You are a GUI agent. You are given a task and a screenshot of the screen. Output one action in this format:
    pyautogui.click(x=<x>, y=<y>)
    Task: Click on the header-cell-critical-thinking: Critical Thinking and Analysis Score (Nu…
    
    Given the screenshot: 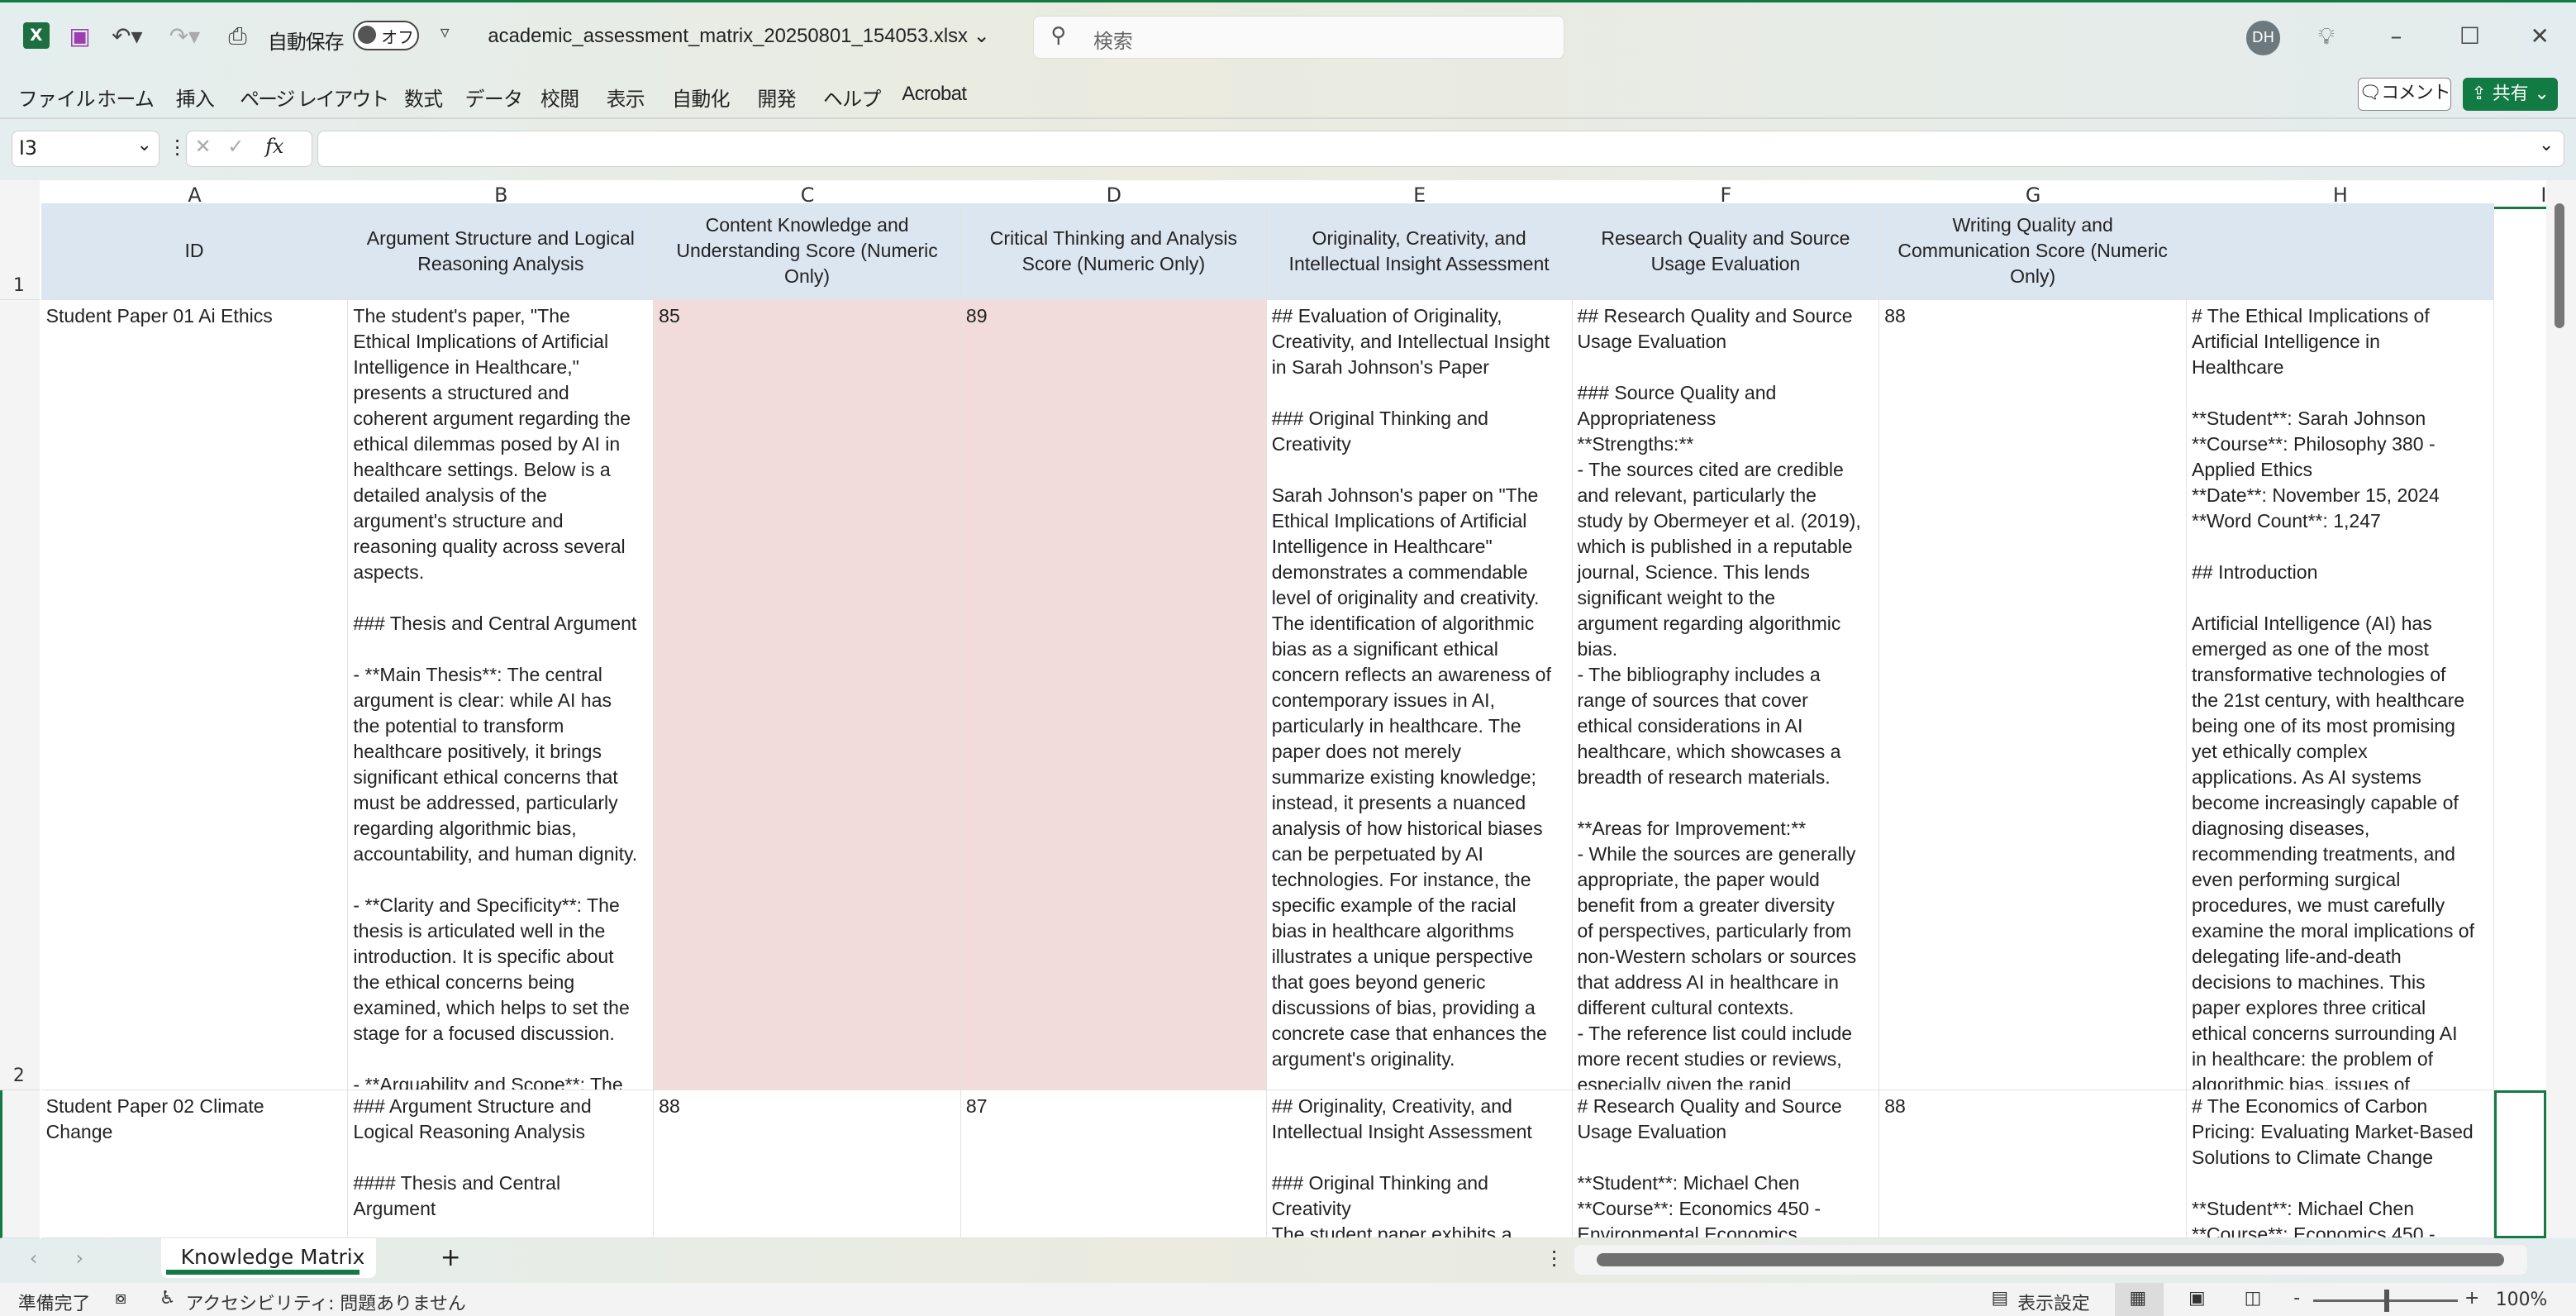 What is the action you would take?
    pyautogui.click(x=1114, y=251)
    